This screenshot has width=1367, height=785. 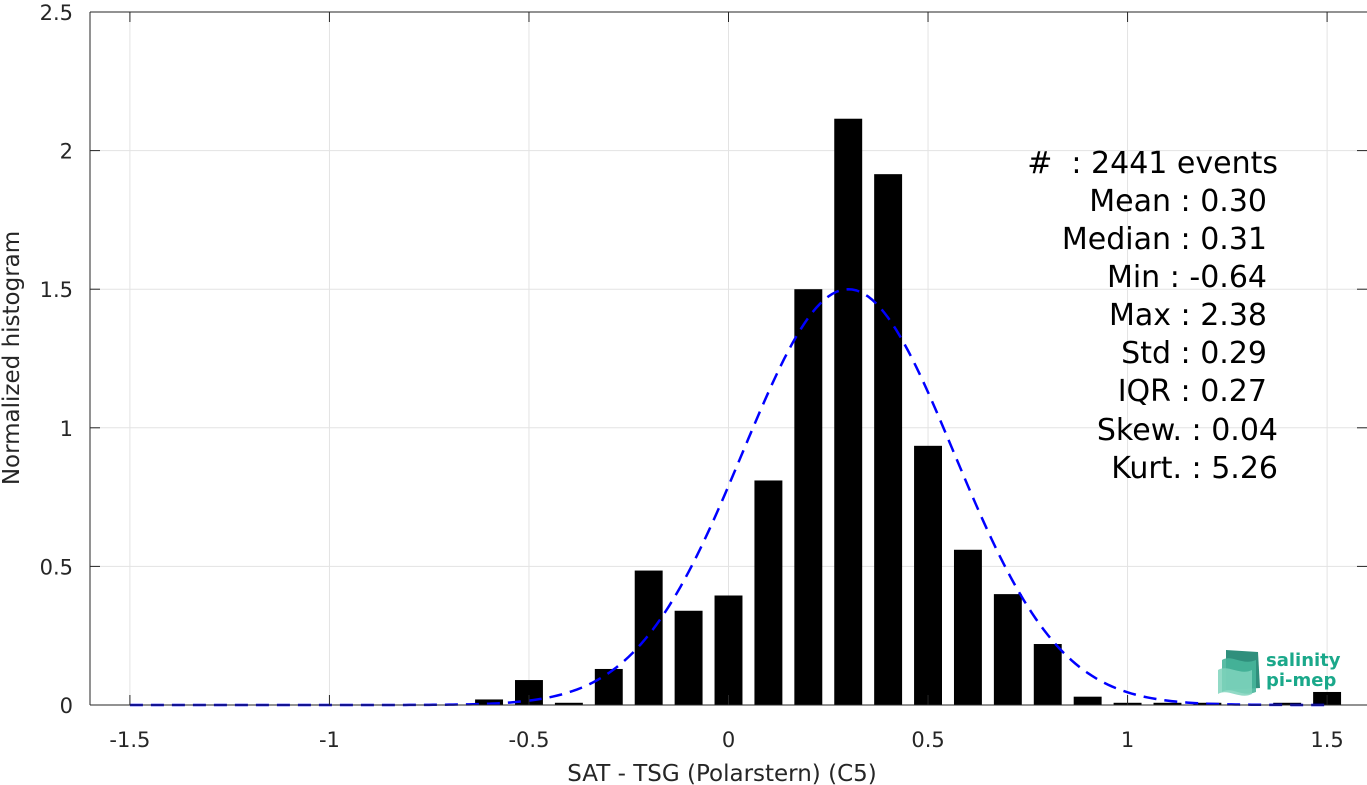 I want to click on stat-kurt: Kurt. : 5.26, so click(x=1194, y=468).